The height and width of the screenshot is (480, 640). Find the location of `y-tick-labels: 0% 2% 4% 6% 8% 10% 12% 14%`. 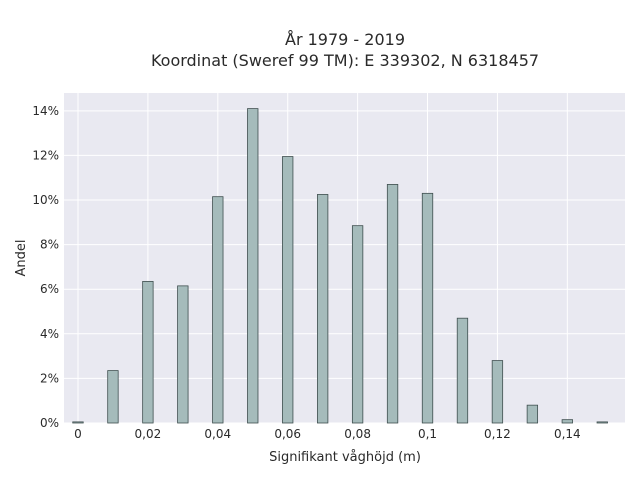

y-tick-labels: 0% 2% 4% 6% 8% 10% 12% 14% is located at coordinates (45, 267).